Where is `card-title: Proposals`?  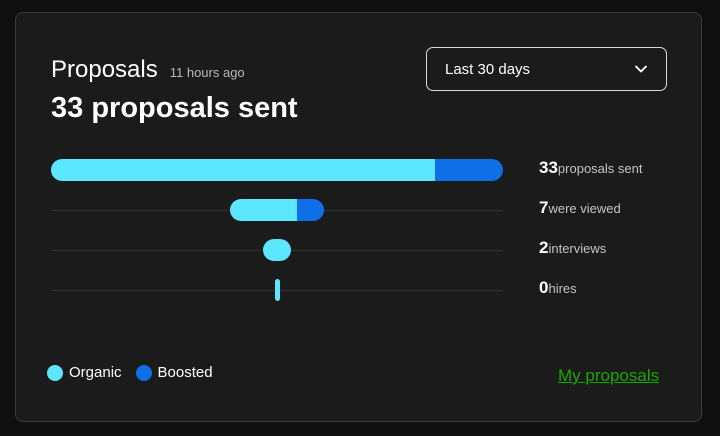 card-title: Proposals is located at coordinates (104, 69).